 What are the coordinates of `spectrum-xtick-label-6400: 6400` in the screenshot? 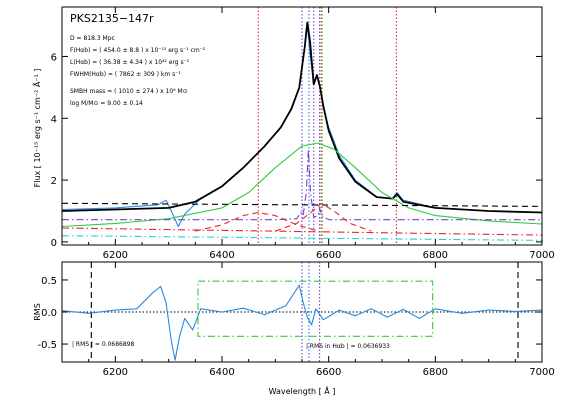 It's located at (221, 255).